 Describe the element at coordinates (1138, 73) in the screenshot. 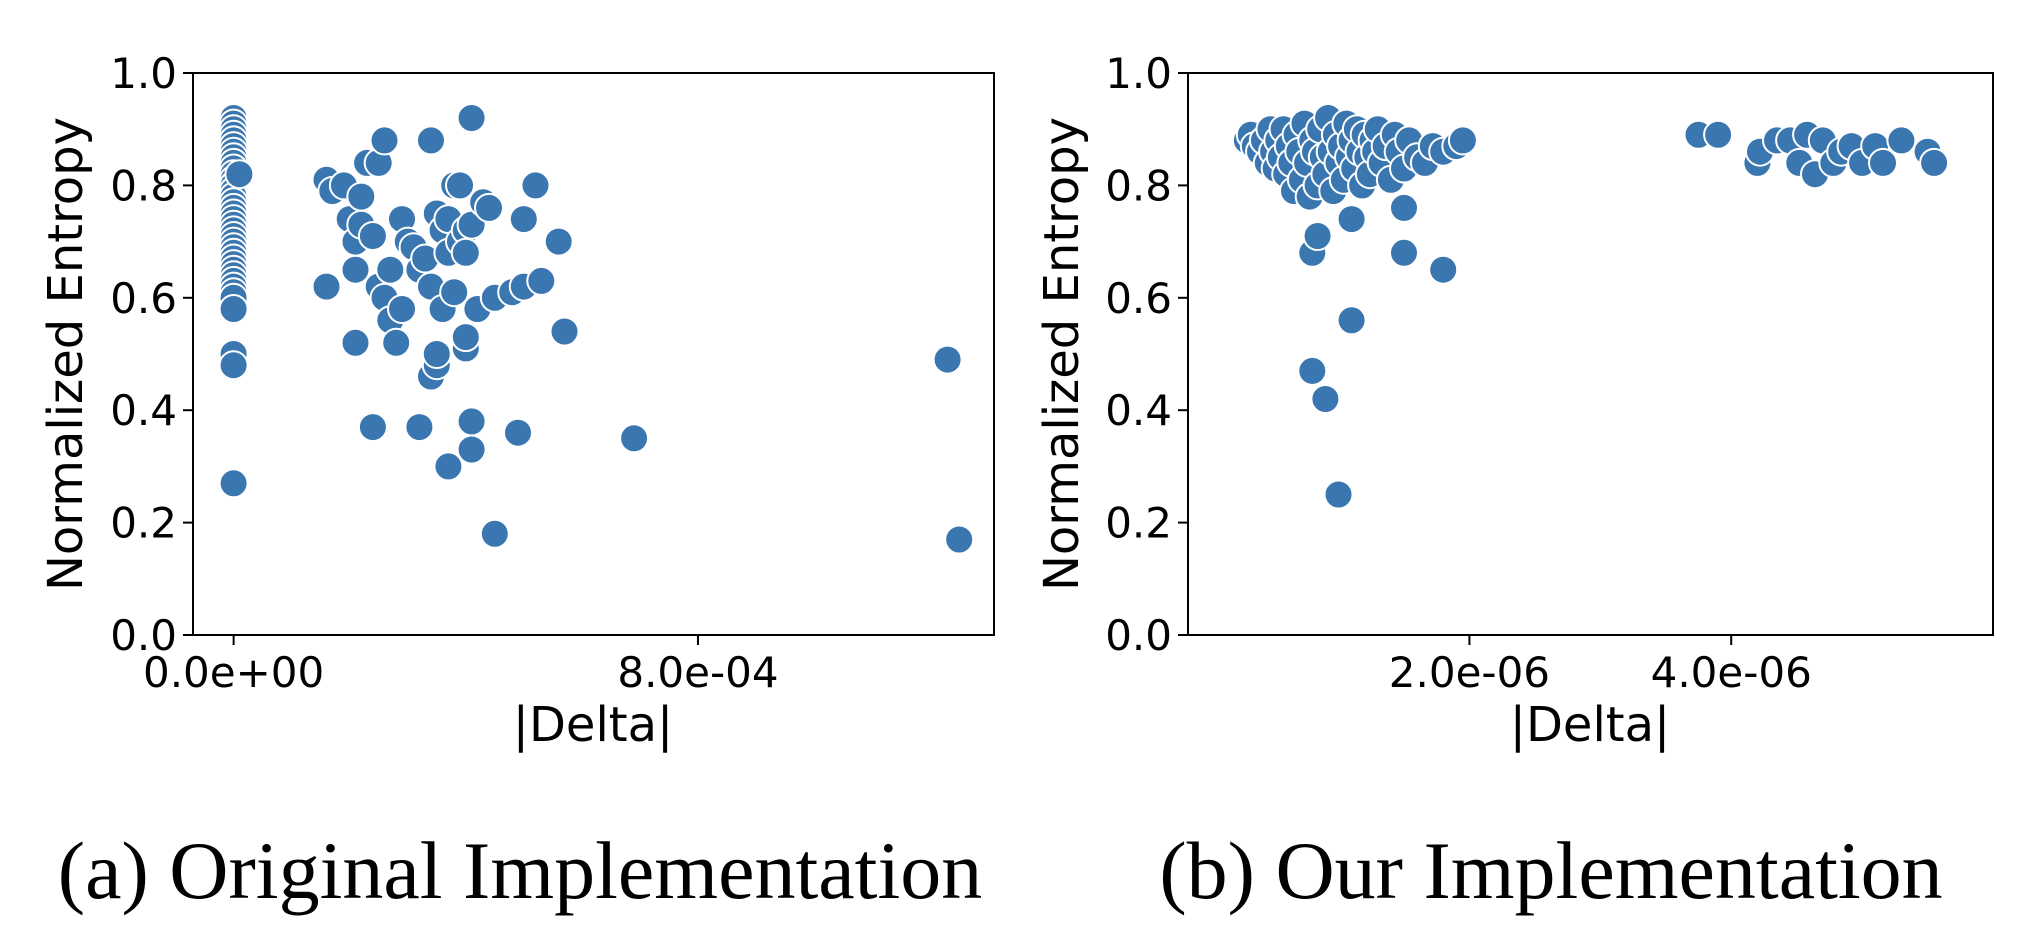

I see `y-tick-label-ours-5: 1.0` at that location.